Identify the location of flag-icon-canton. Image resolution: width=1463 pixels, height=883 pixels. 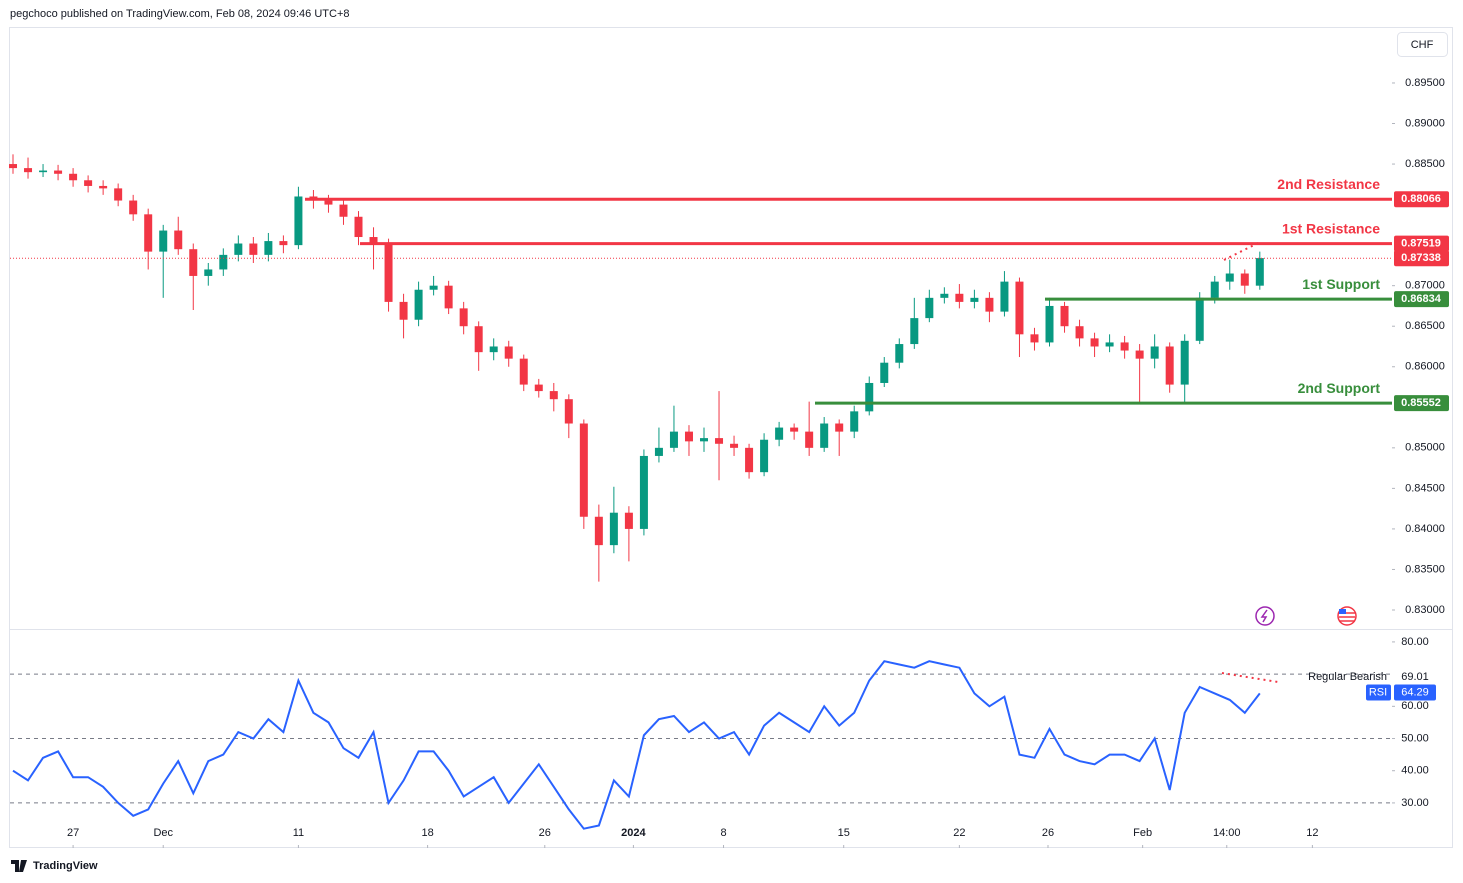
(1342, 611).